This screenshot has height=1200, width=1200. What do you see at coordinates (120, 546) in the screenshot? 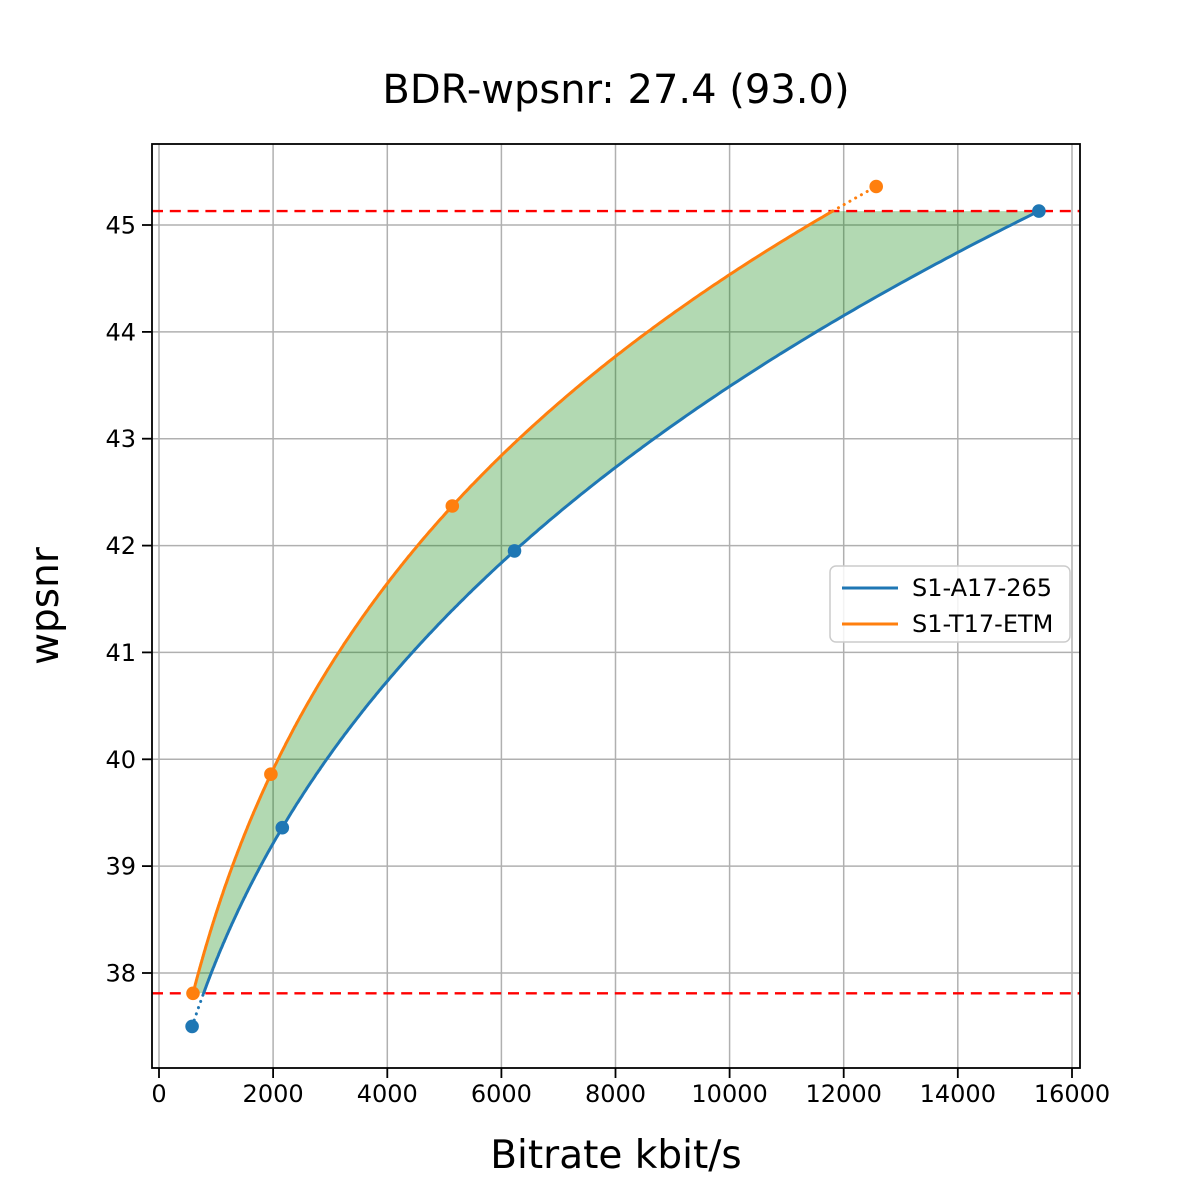
I see `y-tick-label: 42` at bounding box center [120, 546].